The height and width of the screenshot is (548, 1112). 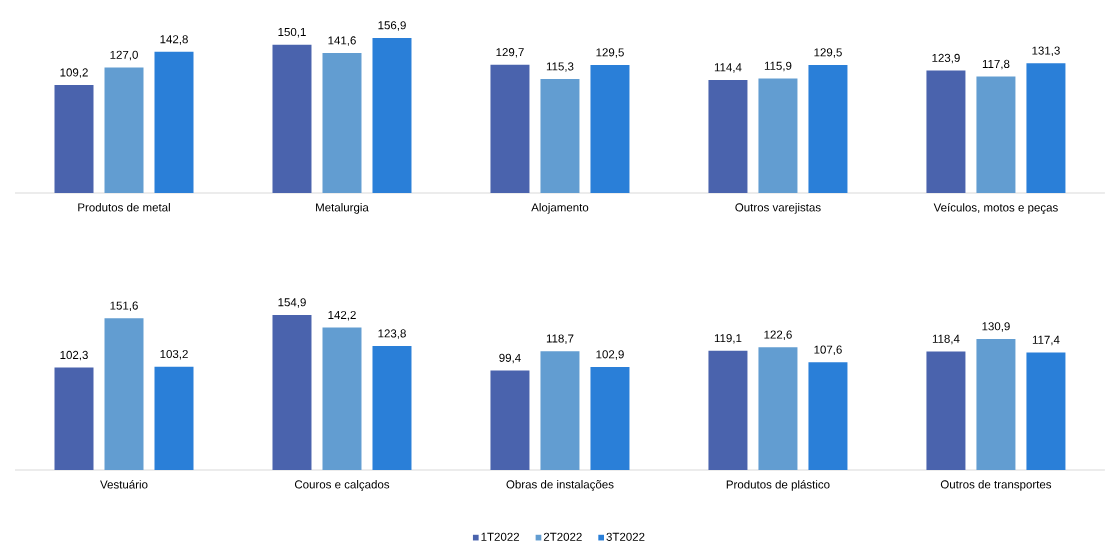 What do you see at coordinates (946, 58) in the screenshot?
I see `data-label: 123,9` at bounding box center [946, 58].